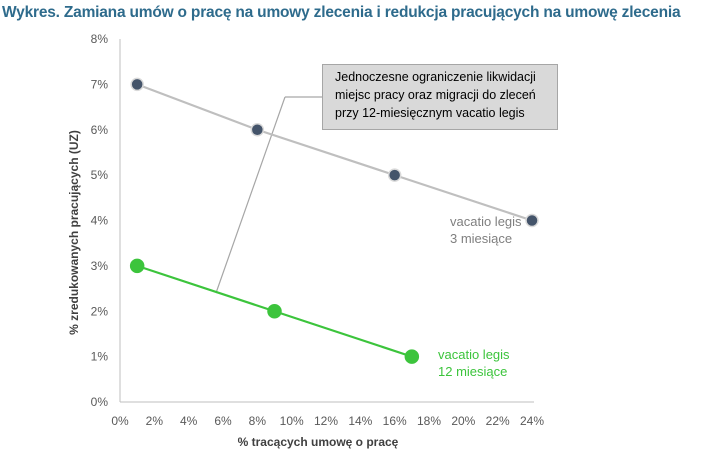 The image size is (718, 455). What do you see at coordinates (395, 421) in the screenshot?
I see `x-tick-label: 16%` at bounding box center [395, 421].